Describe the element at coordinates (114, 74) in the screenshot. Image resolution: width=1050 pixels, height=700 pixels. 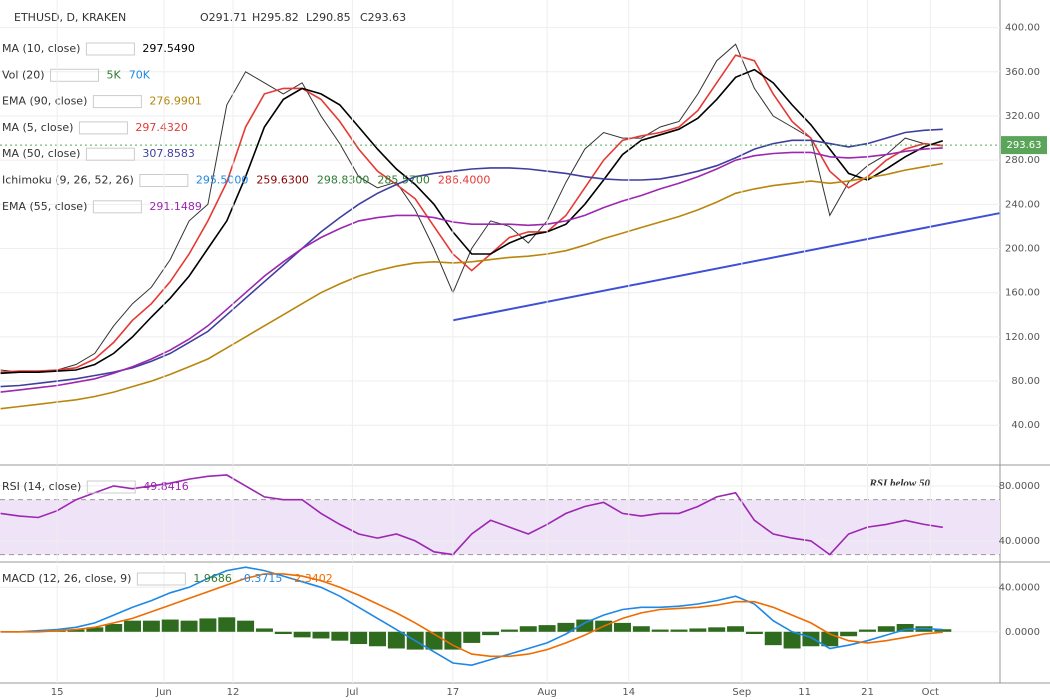
I see `legend-value: 5K` at that location.